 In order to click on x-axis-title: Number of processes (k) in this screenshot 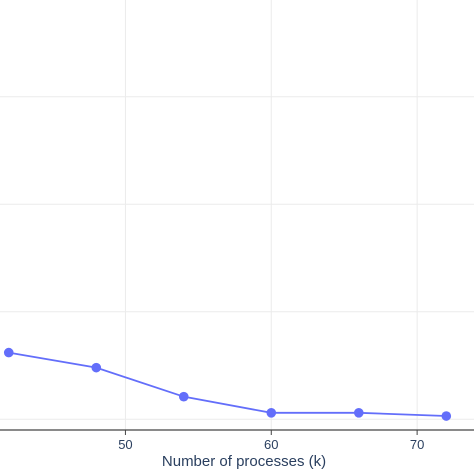, I will do `click(244, 461)`.